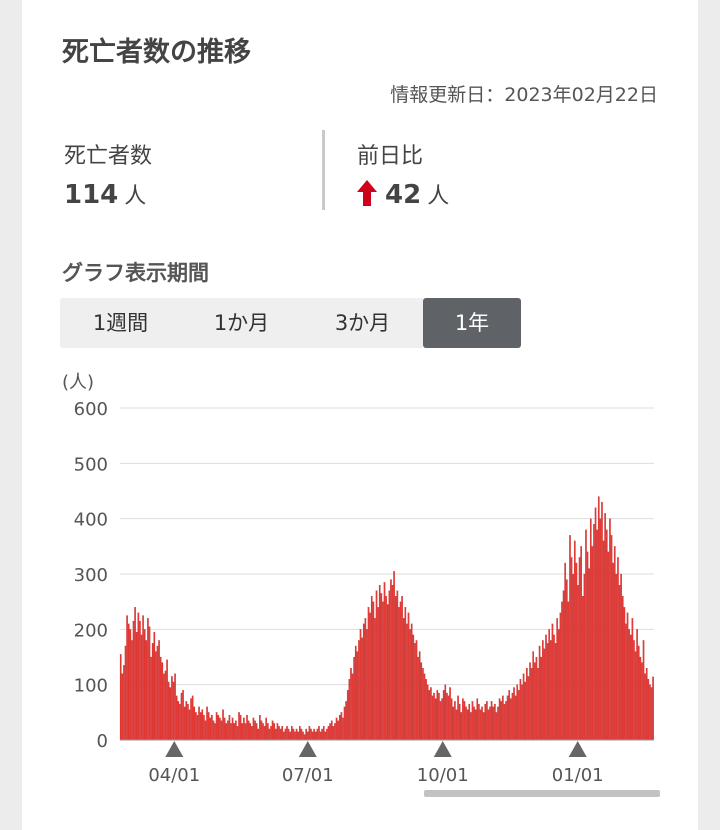  I want to click on diff-unit: 人, so click(438, 196).